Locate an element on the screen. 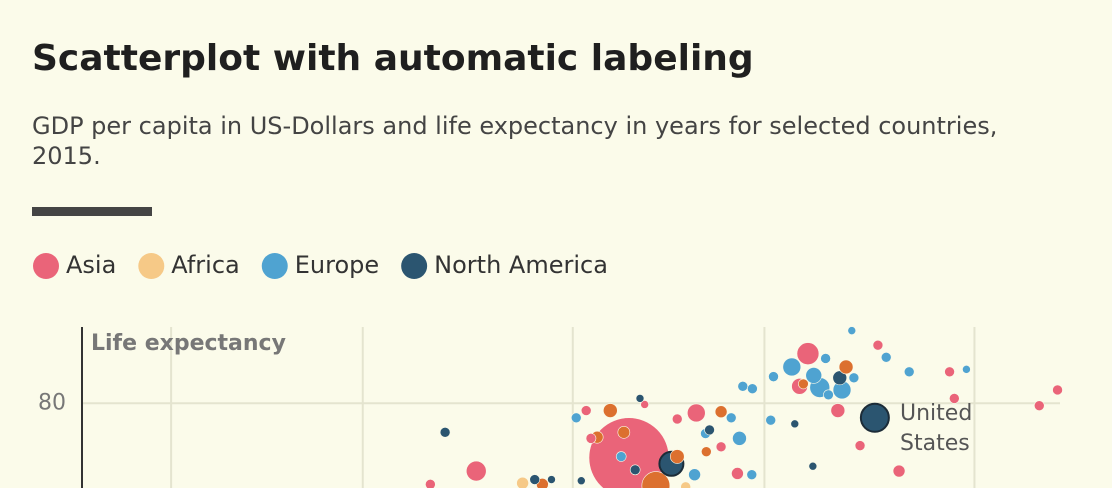  y-tick-label: 80 is located at coordinates (52, 402).